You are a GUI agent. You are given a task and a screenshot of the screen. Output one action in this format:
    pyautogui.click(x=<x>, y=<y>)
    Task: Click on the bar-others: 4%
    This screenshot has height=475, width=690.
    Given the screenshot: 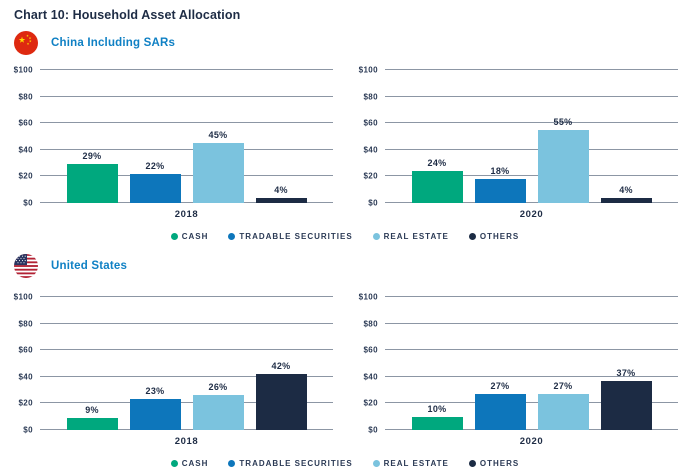 What is the action you would take?
    pyautogui.click(x=281, y=194)
    